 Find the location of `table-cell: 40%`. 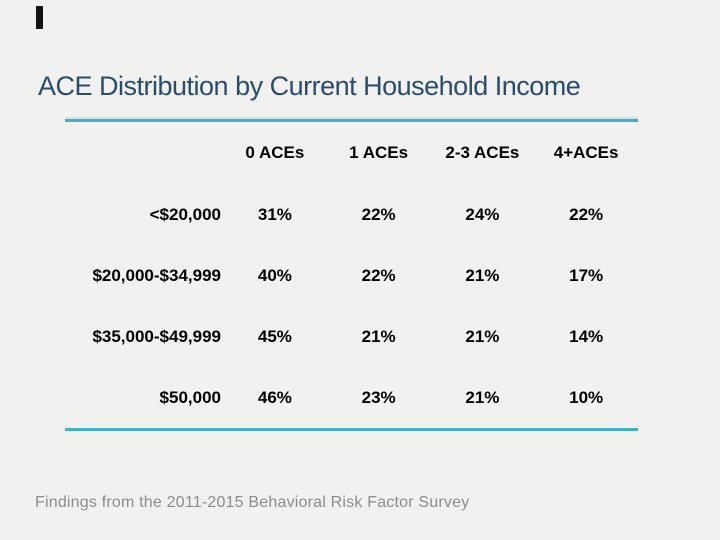

table-cell: 40% is located at coordinates (274, 275).